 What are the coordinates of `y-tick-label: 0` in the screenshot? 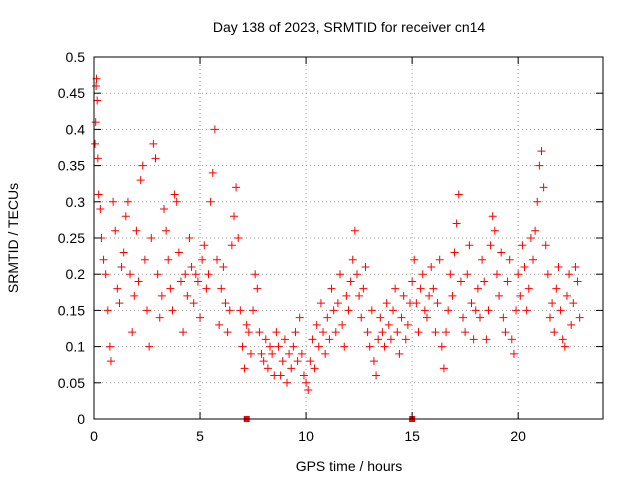 It's located at (81, 419).